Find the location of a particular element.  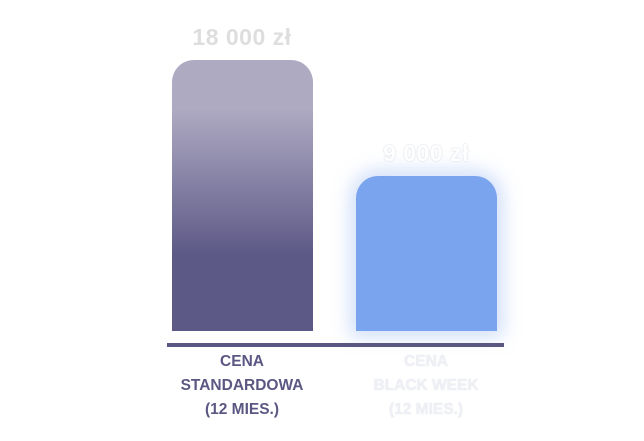

category-label-black-week: CENA BLACK WEEK (12 MIES.) is located at coordinates (426, 386).